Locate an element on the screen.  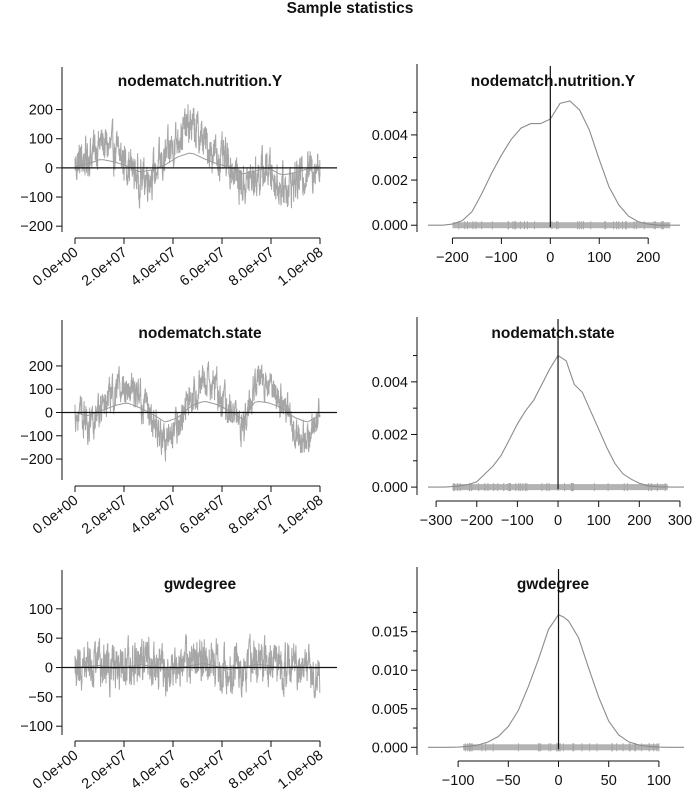
y-tick-label: 0.005 is located at coordinates (390, 710).